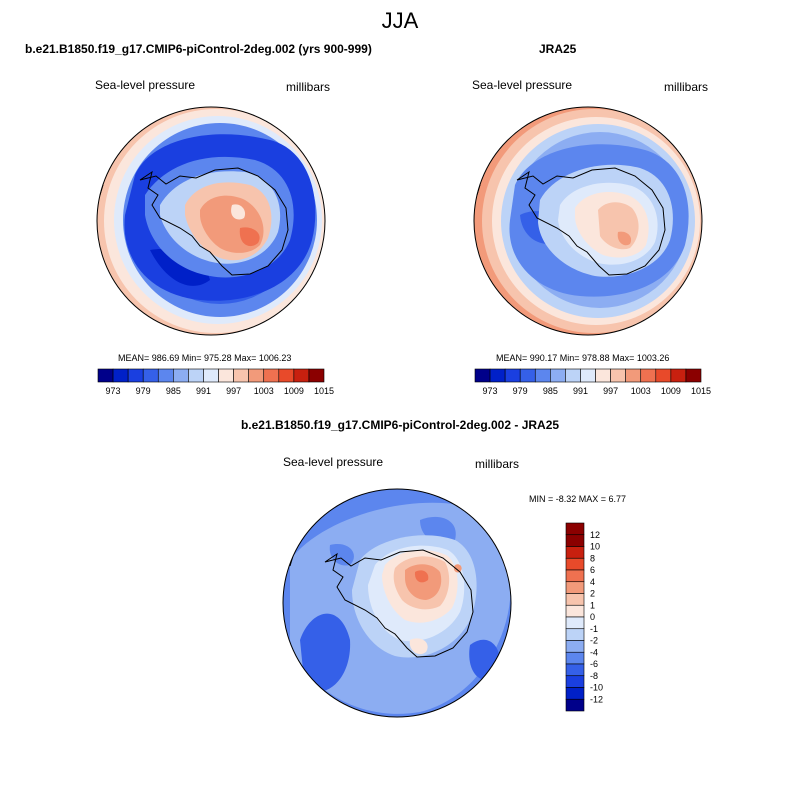  What do you see at coordinates (592, 570) in the screenshot?
I see `panel3-colorbar-tick-label: 6` at bounding box center [592, 570].